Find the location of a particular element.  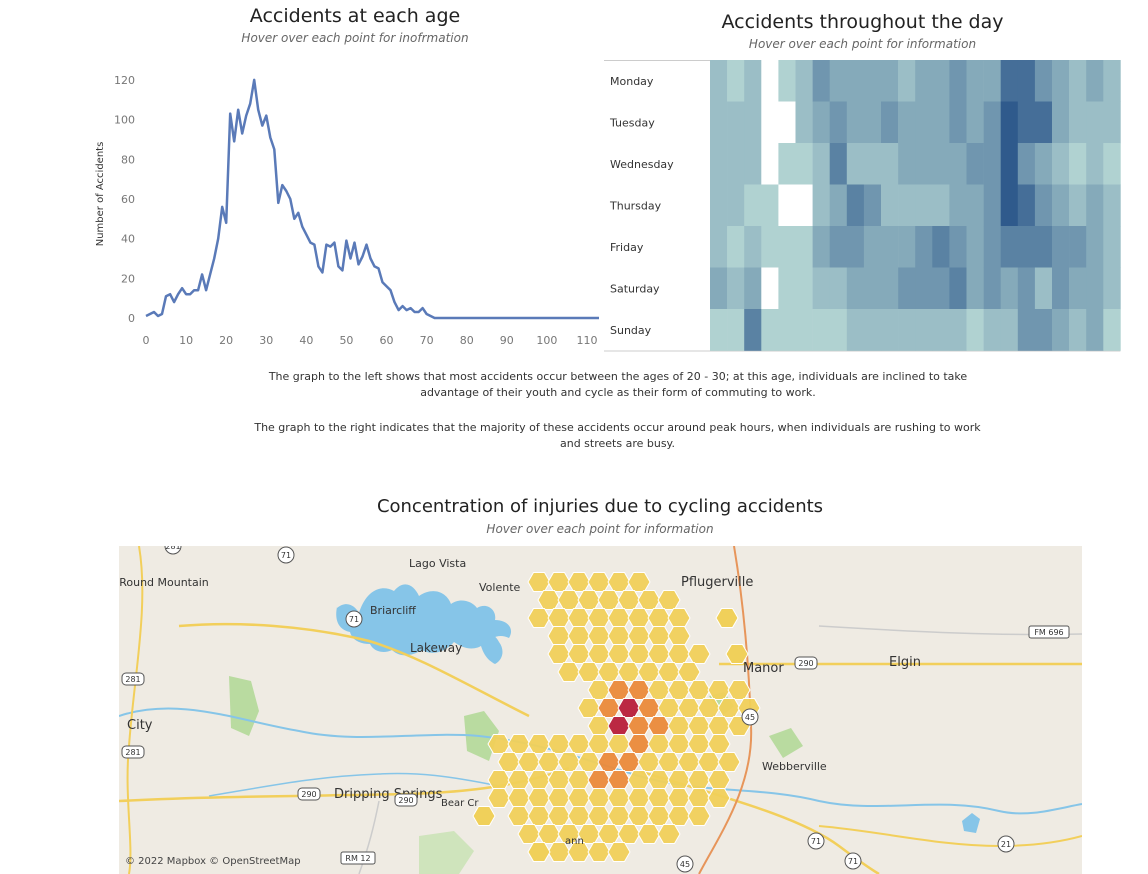

hex-bins is located at coordinates (616, 717).